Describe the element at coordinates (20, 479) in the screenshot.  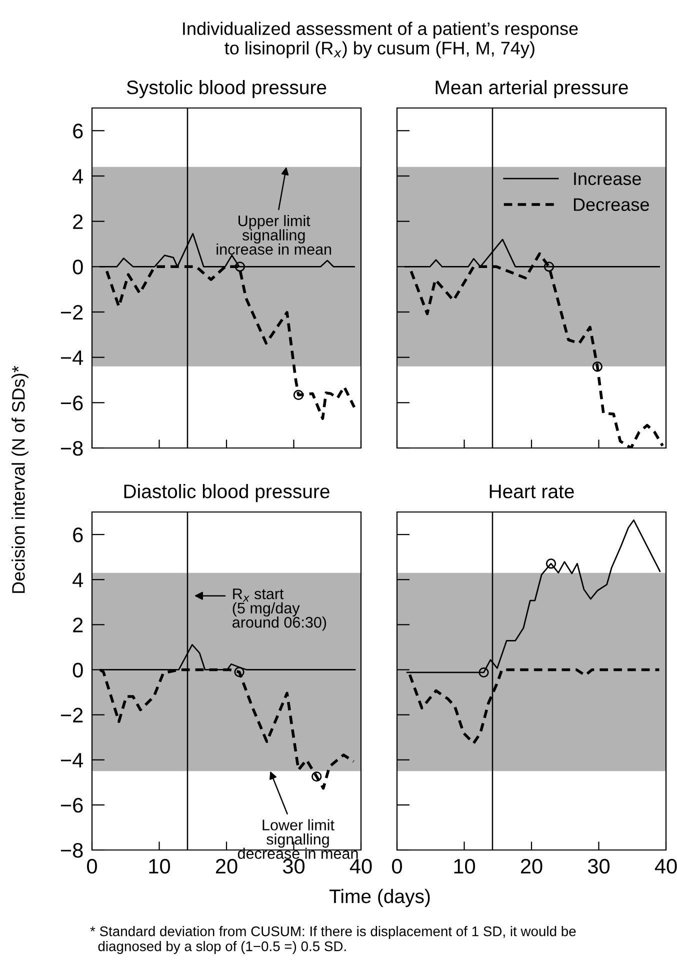
I see `y-axis-title: Decision interval (N of SDs)*` at that location.